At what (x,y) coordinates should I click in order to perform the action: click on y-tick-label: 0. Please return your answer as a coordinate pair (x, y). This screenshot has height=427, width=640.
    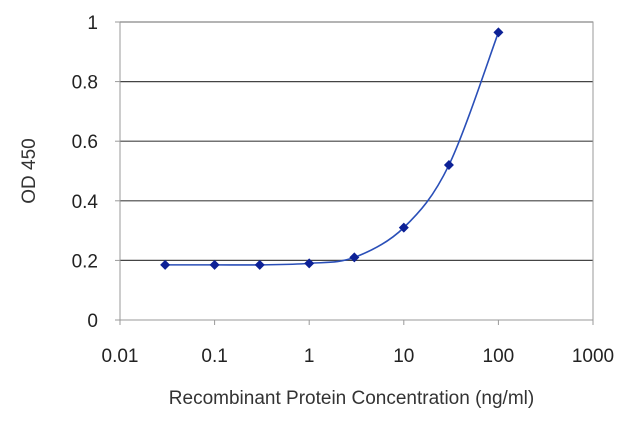
    Looking at the image, I should click on (92, 321).